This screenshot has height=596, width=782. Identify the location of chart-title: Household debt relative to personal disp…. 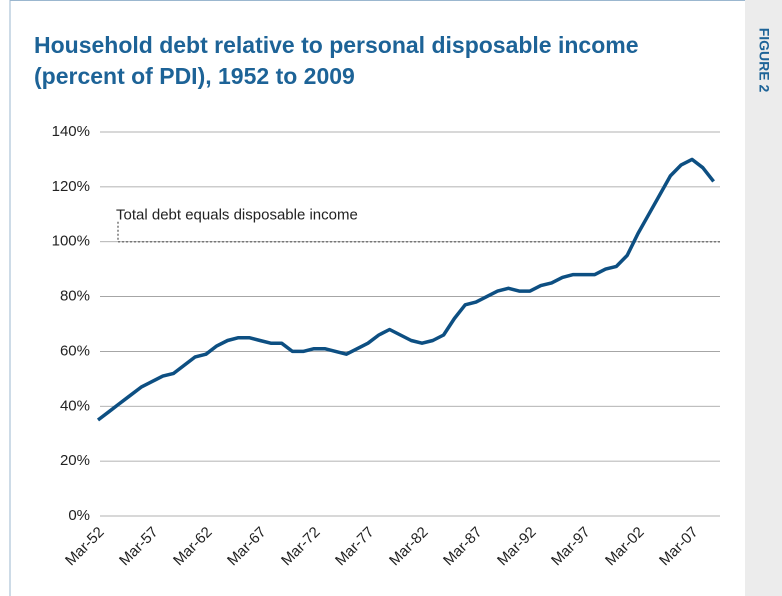
(336, 60).